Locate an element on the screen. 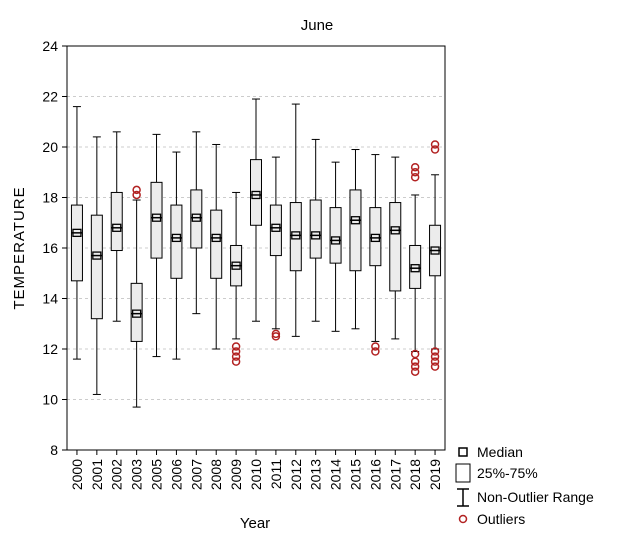  box-2018 is located at coordinates (415, 269).